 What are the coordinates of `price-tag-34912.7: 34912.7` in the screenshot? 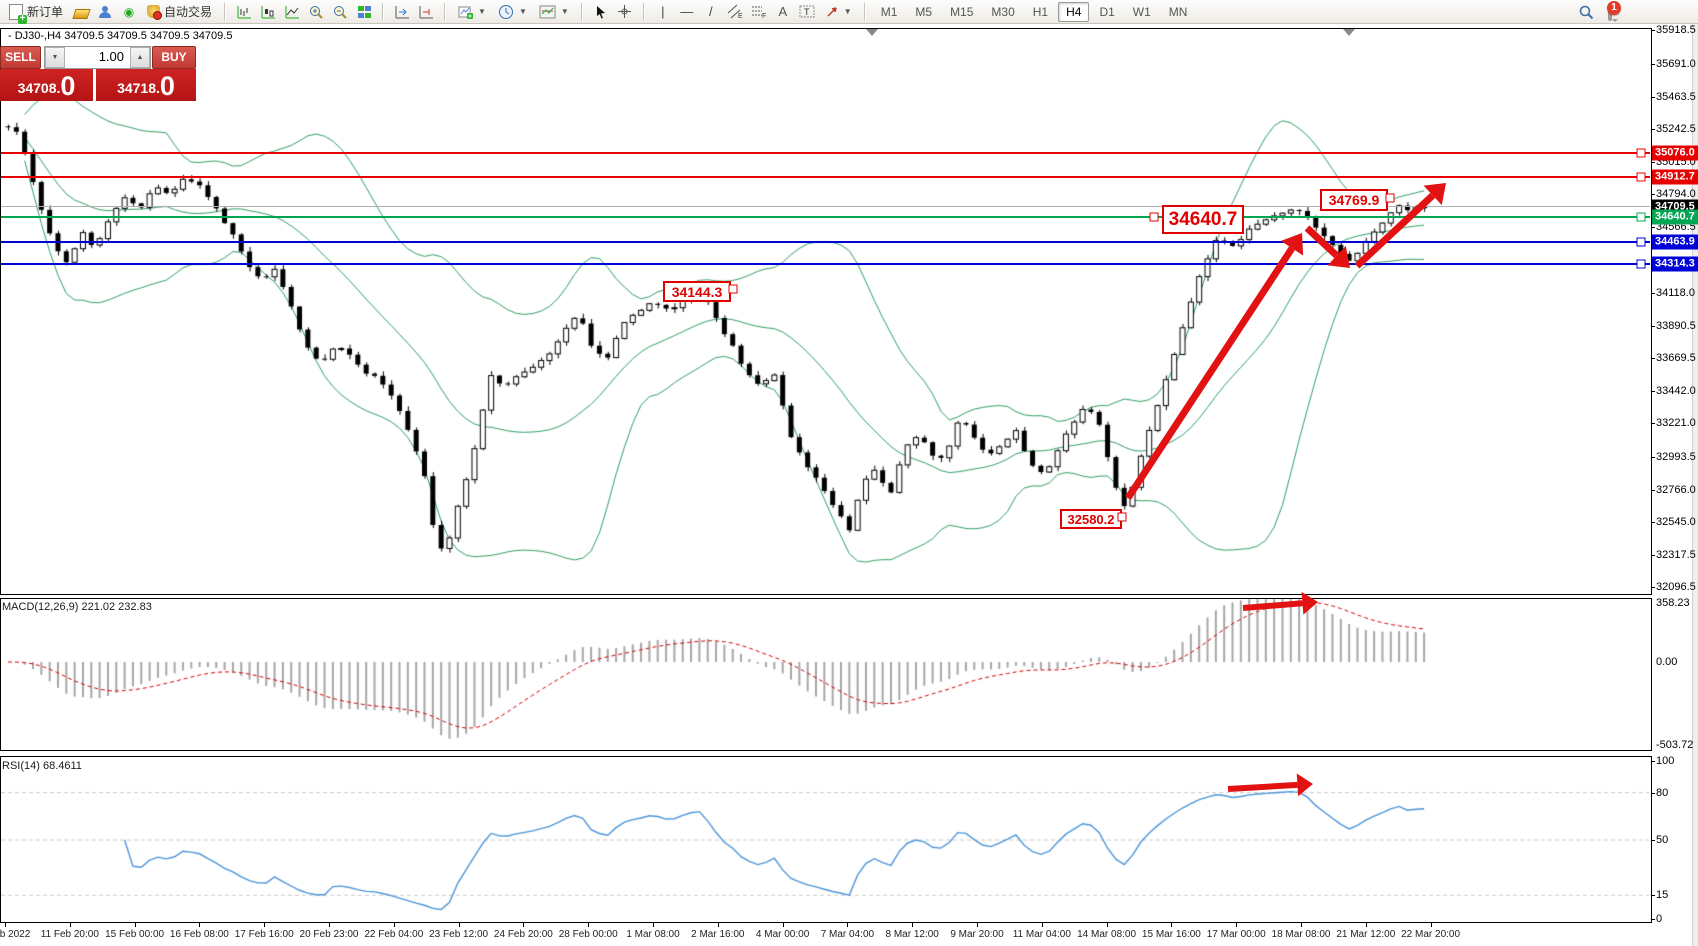 It's located at (1675, 177).